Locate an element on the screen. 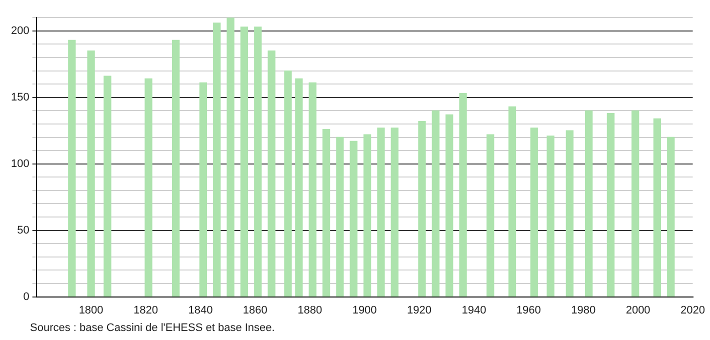 The width and height of the screenshot is (710, 340). x-tick-label: 1860 is located at coordinates (255, 310).